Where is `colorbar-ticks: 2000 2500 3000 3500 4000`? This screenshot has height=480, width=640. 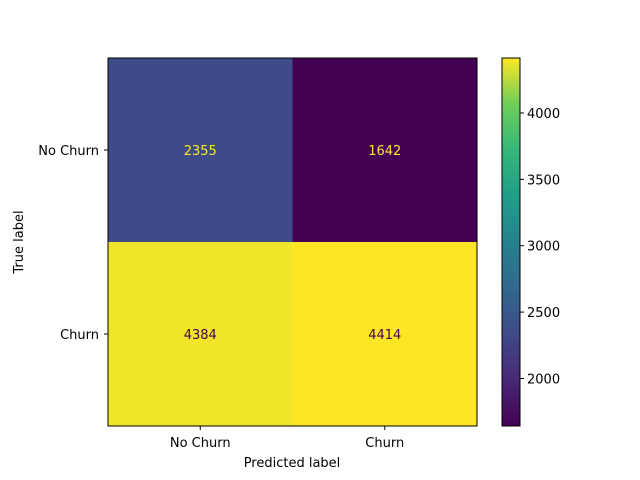
colorbar-ticks: 2000 2500 3000 3500 4000 is located at coordinates (540, 247).